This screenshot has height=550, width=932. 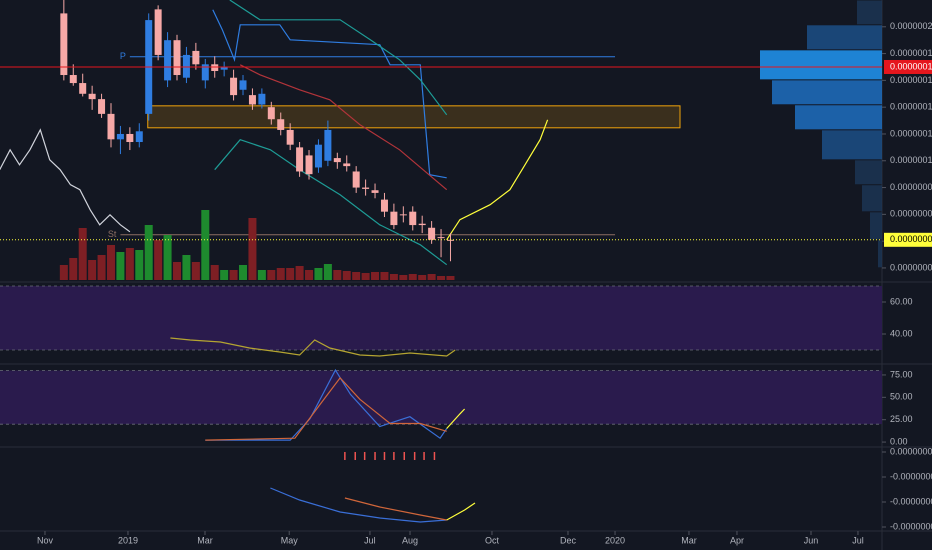 What do you see at coordinates (911, 267) in the screenshot?
I see `y-tick-label: 0.00000002` at bounding box center [911, 267].